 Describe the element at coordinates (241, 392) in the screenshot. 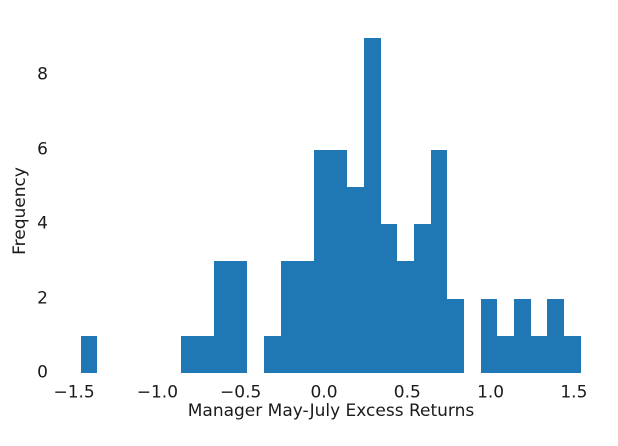

I see `x-tick-label: −0.5` at that location.